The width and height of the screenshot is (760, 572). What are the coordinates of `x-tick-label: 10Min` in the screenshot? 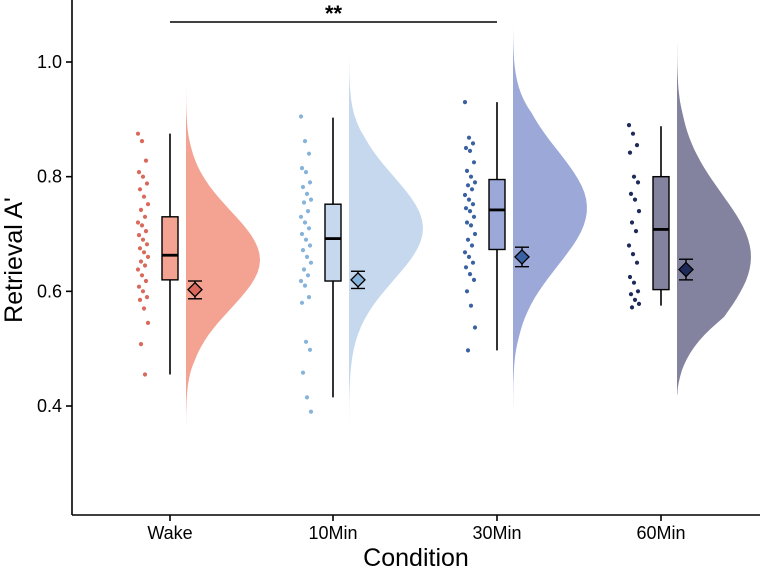 It's located at (332, 533).